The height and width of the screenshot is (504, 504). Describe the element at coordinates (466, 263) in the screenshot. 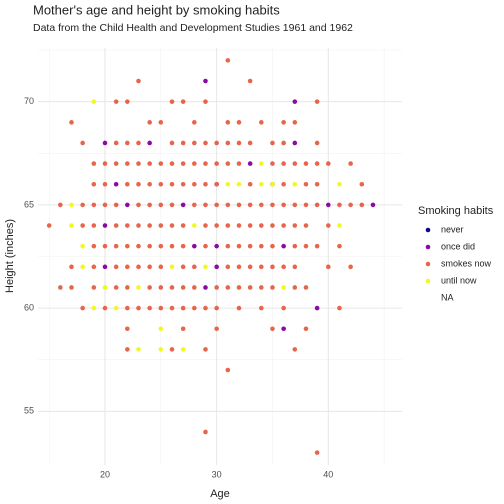

I see `legend-label: smokes now` at that location.